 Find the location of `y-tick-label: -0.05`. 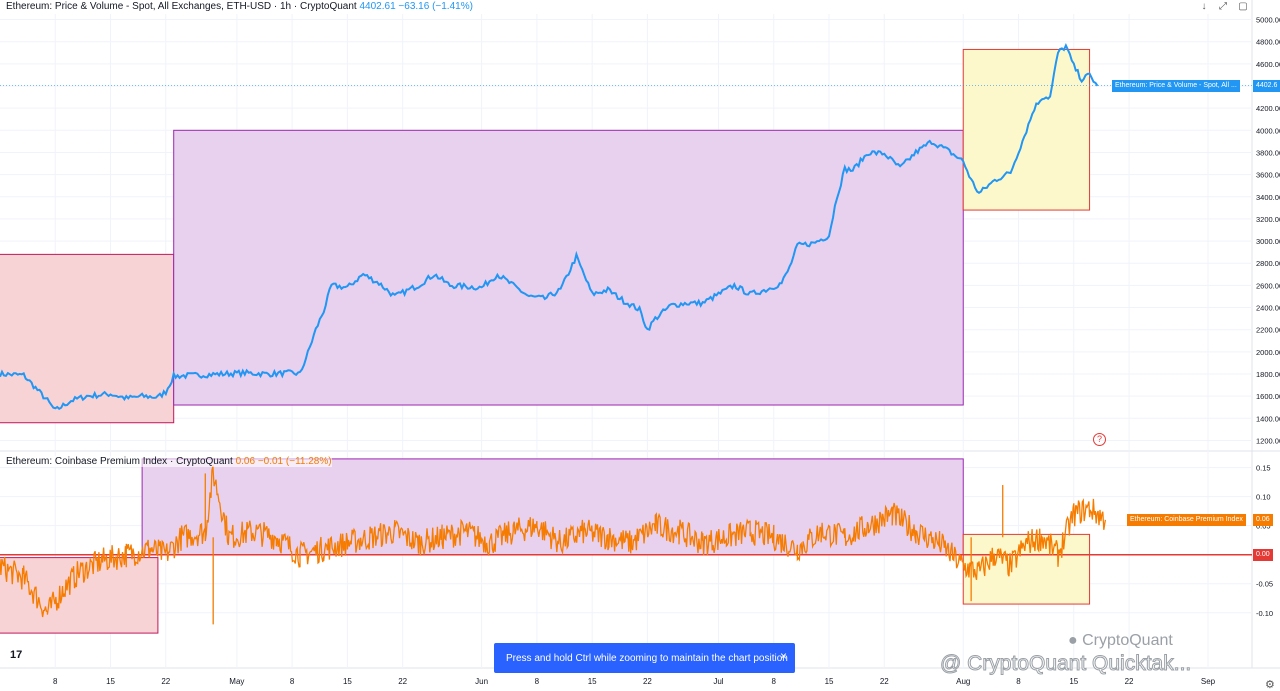

y-tick-label: -0.05 is located at coordinates (1264, 584).